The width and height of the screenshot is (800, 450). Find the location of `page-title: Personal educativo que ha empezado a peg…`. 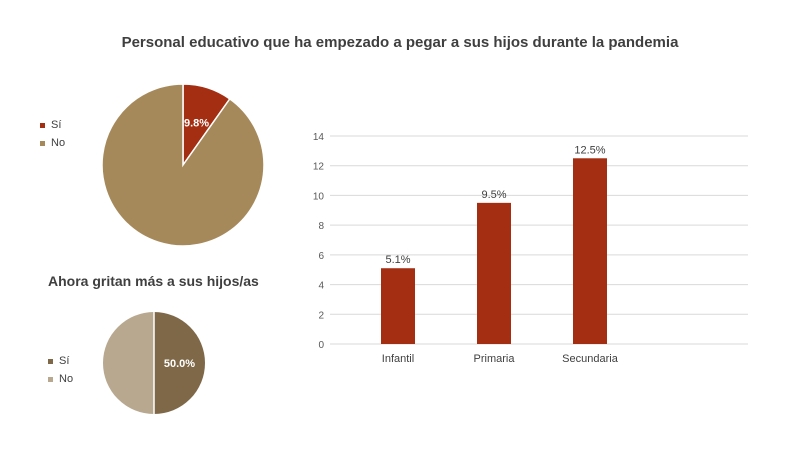

page-title: Personal educativo que ha empezado a peg… is located at coordinates (400, 42).